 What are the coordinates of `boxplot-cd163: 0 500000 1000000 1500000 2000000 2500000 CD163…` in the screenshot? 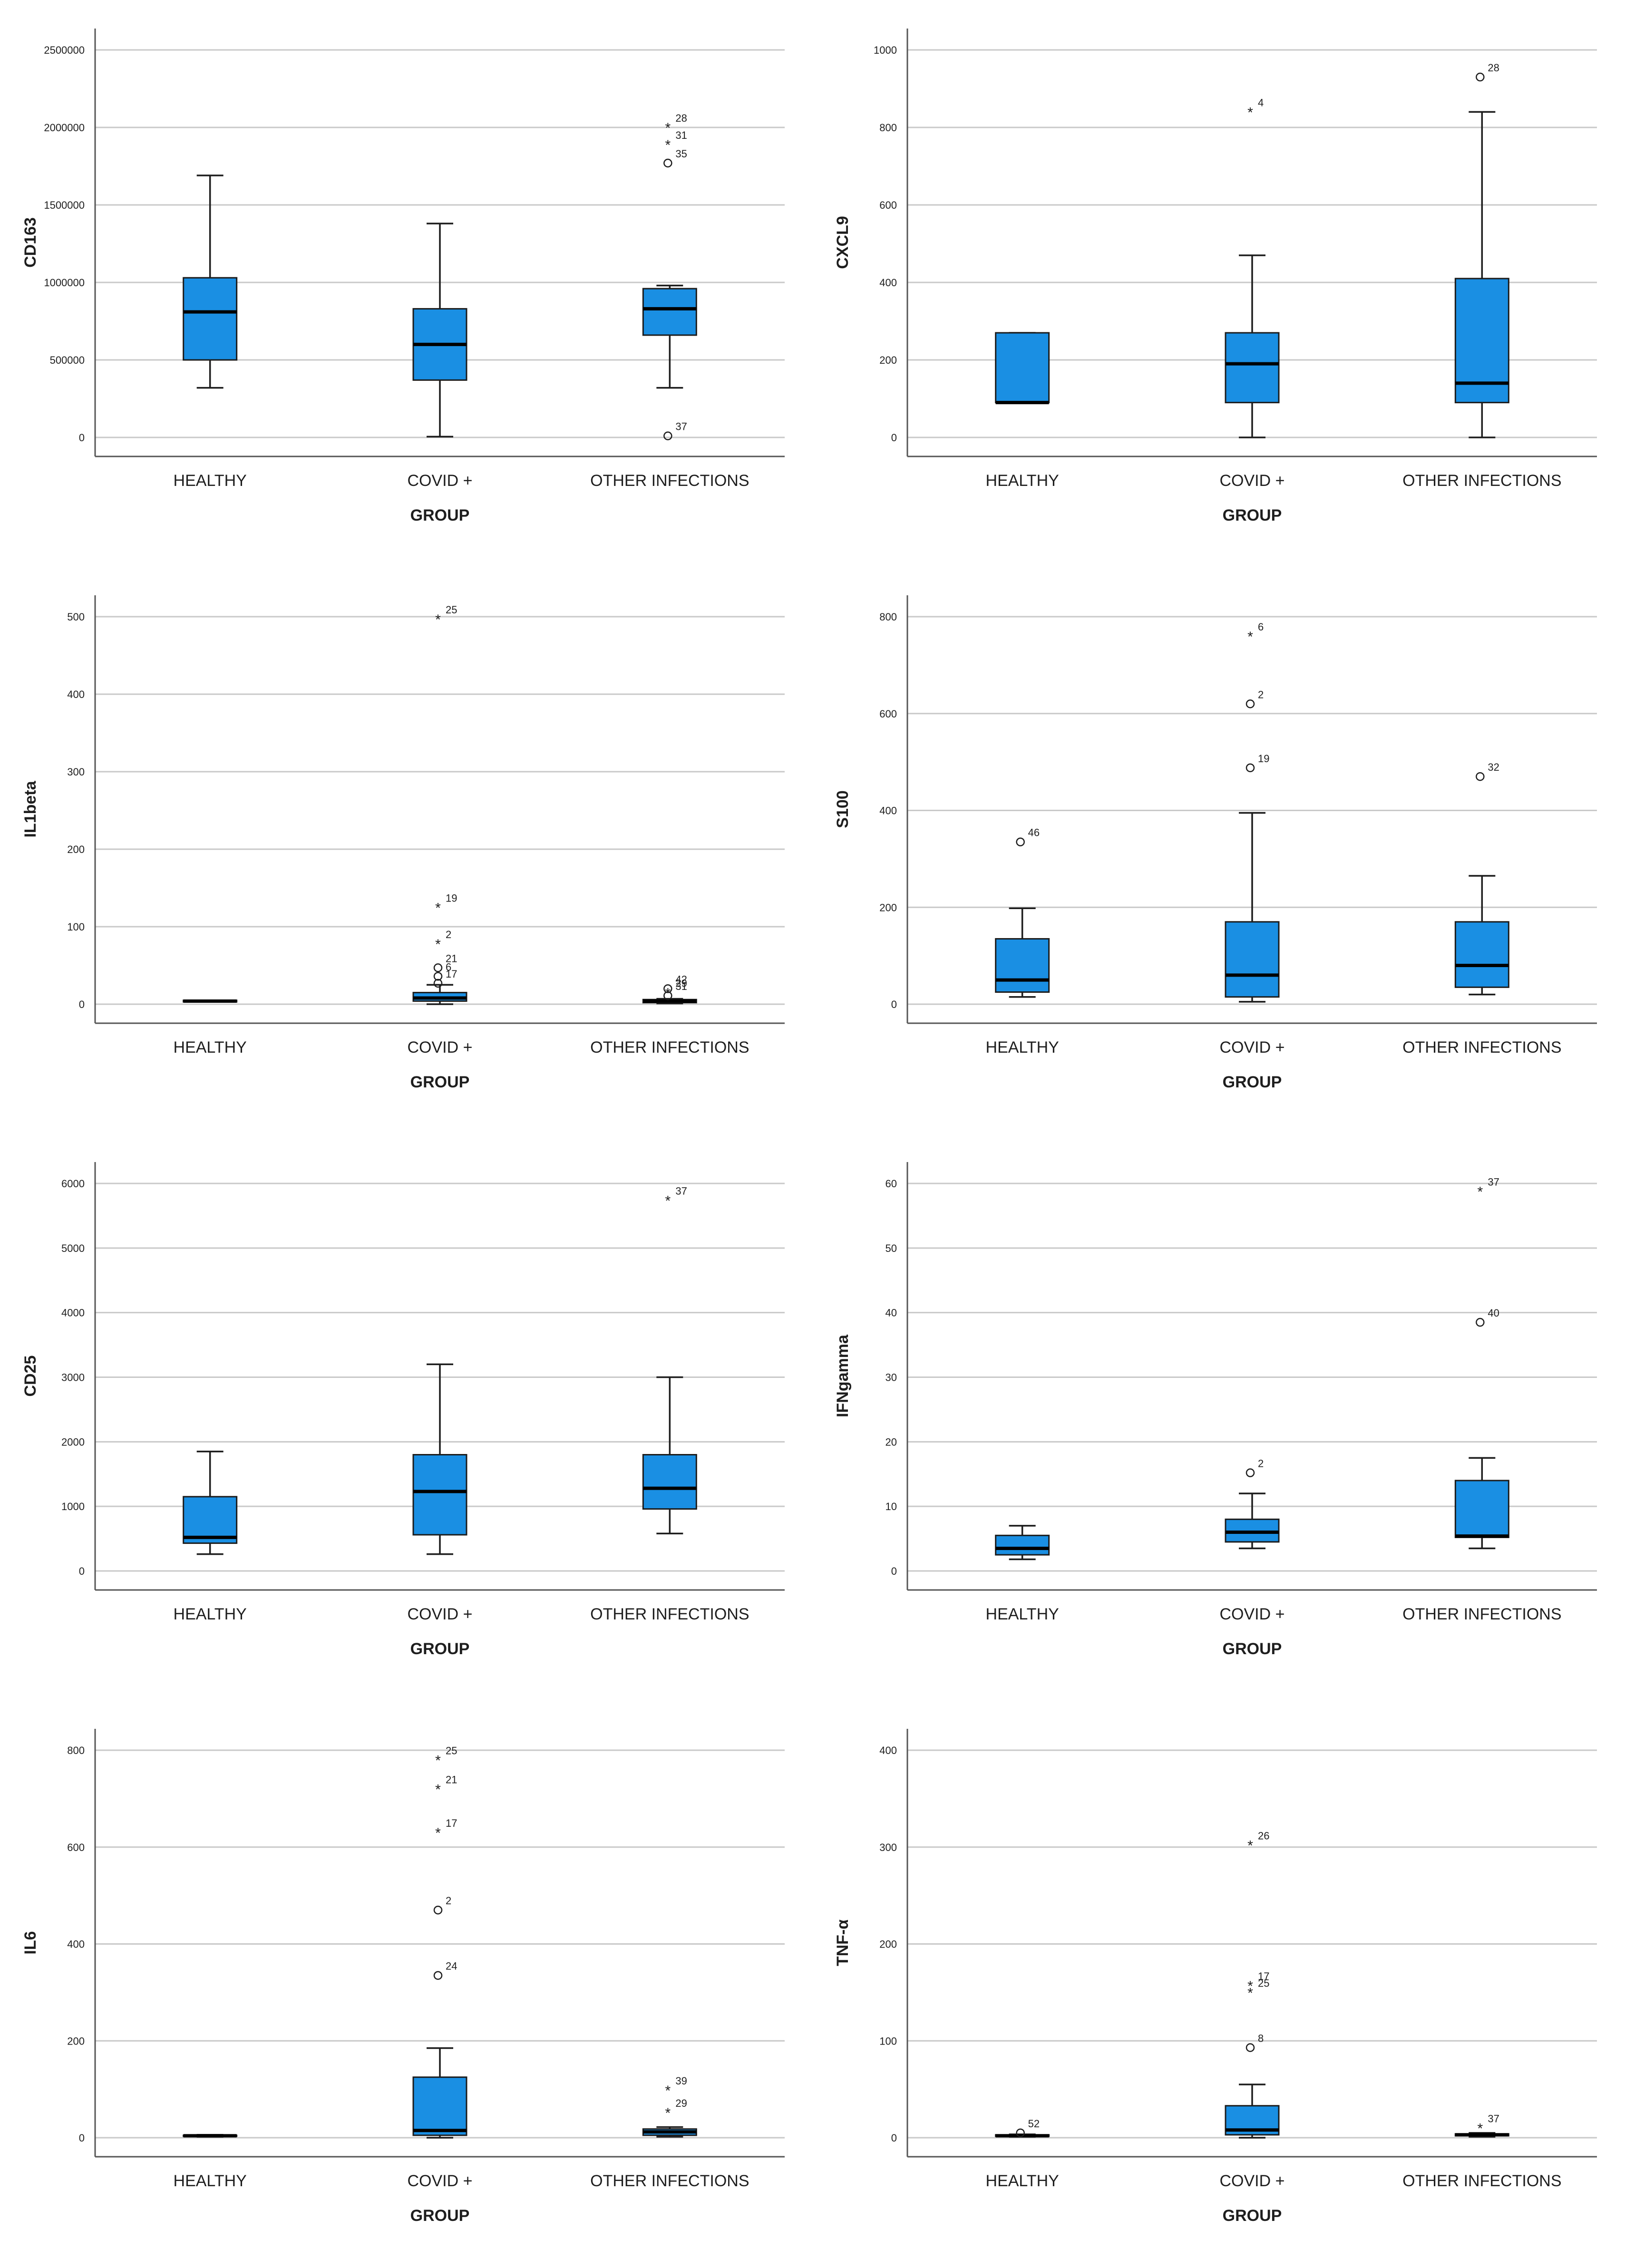 It's located at (403, 276).